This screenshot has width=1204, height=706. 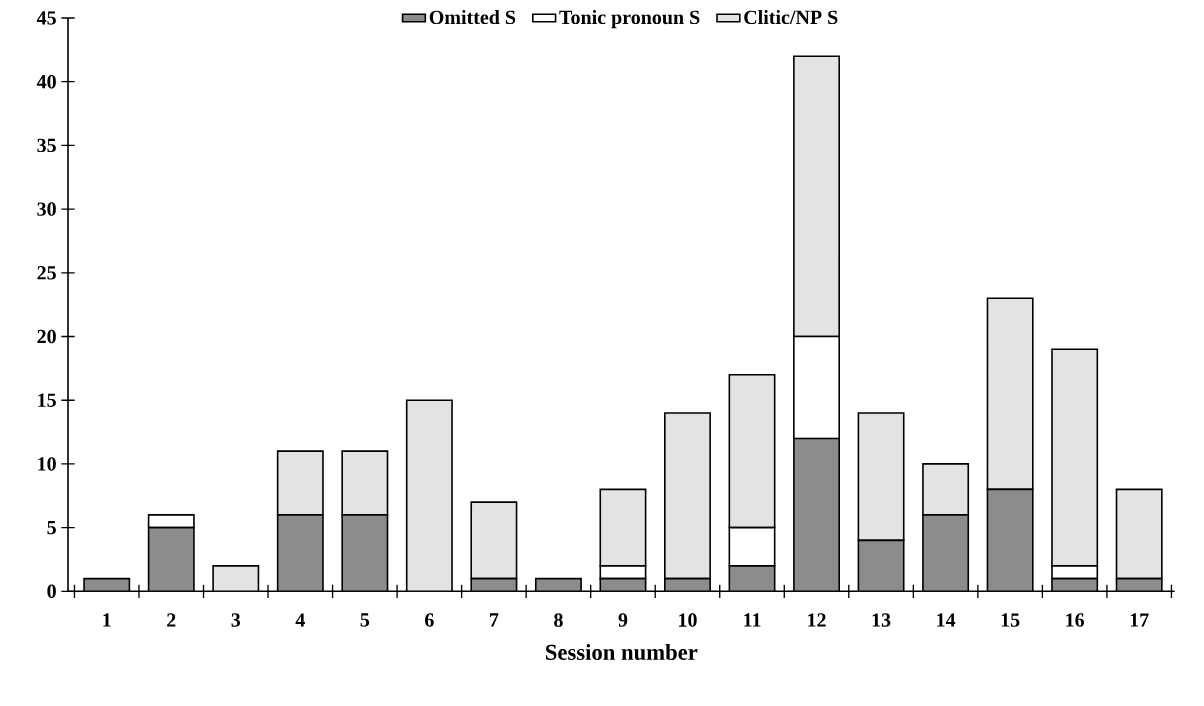 I want to click on x-tick-label: 4, so click(x=300, y=620).